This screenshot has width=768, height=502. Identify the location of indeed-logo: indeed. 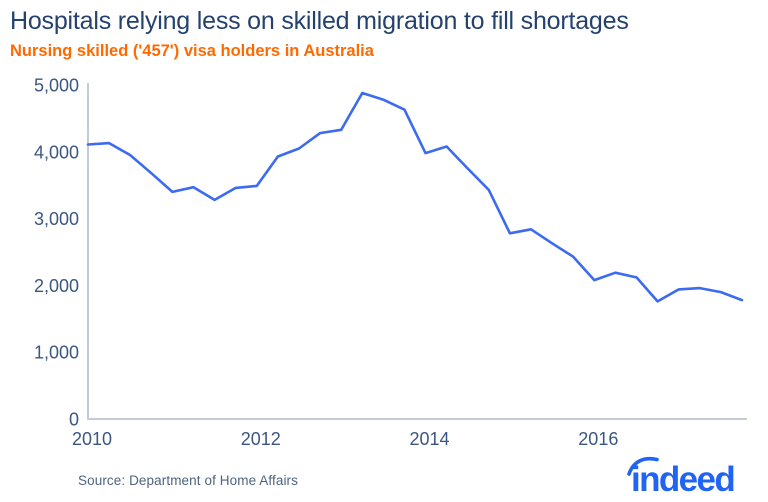
(681, 477).